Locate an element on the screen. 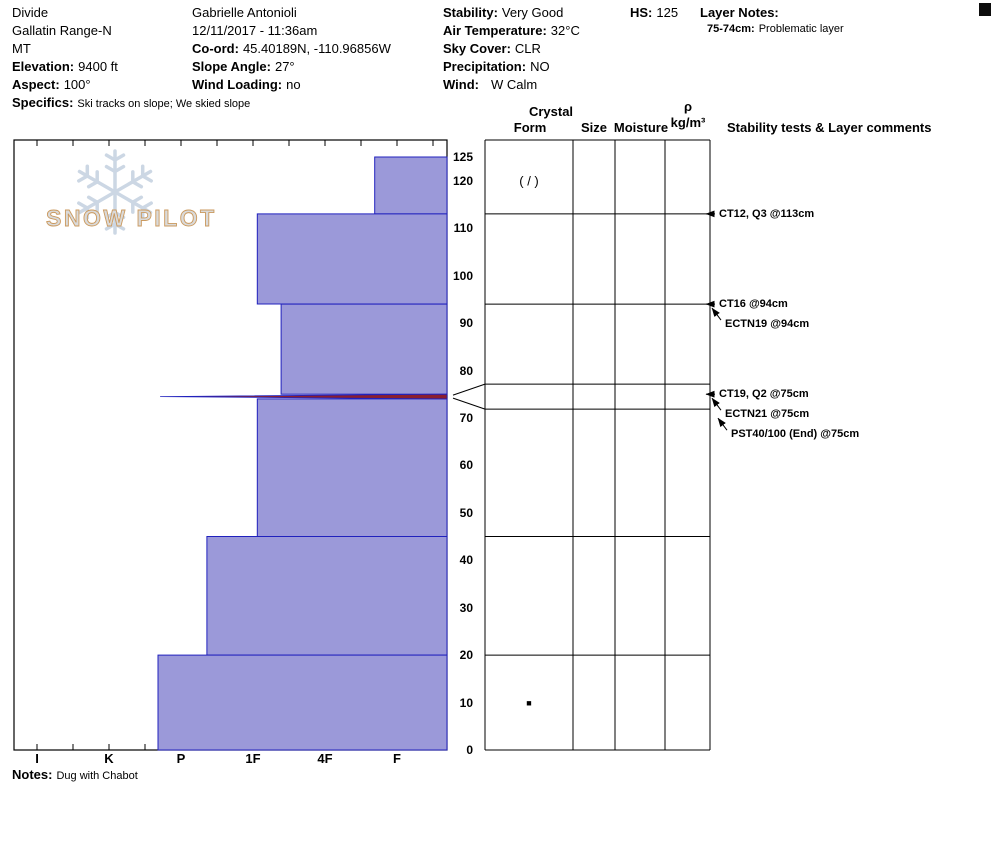  test-callout-arrows is located at coordinates (716, 320).